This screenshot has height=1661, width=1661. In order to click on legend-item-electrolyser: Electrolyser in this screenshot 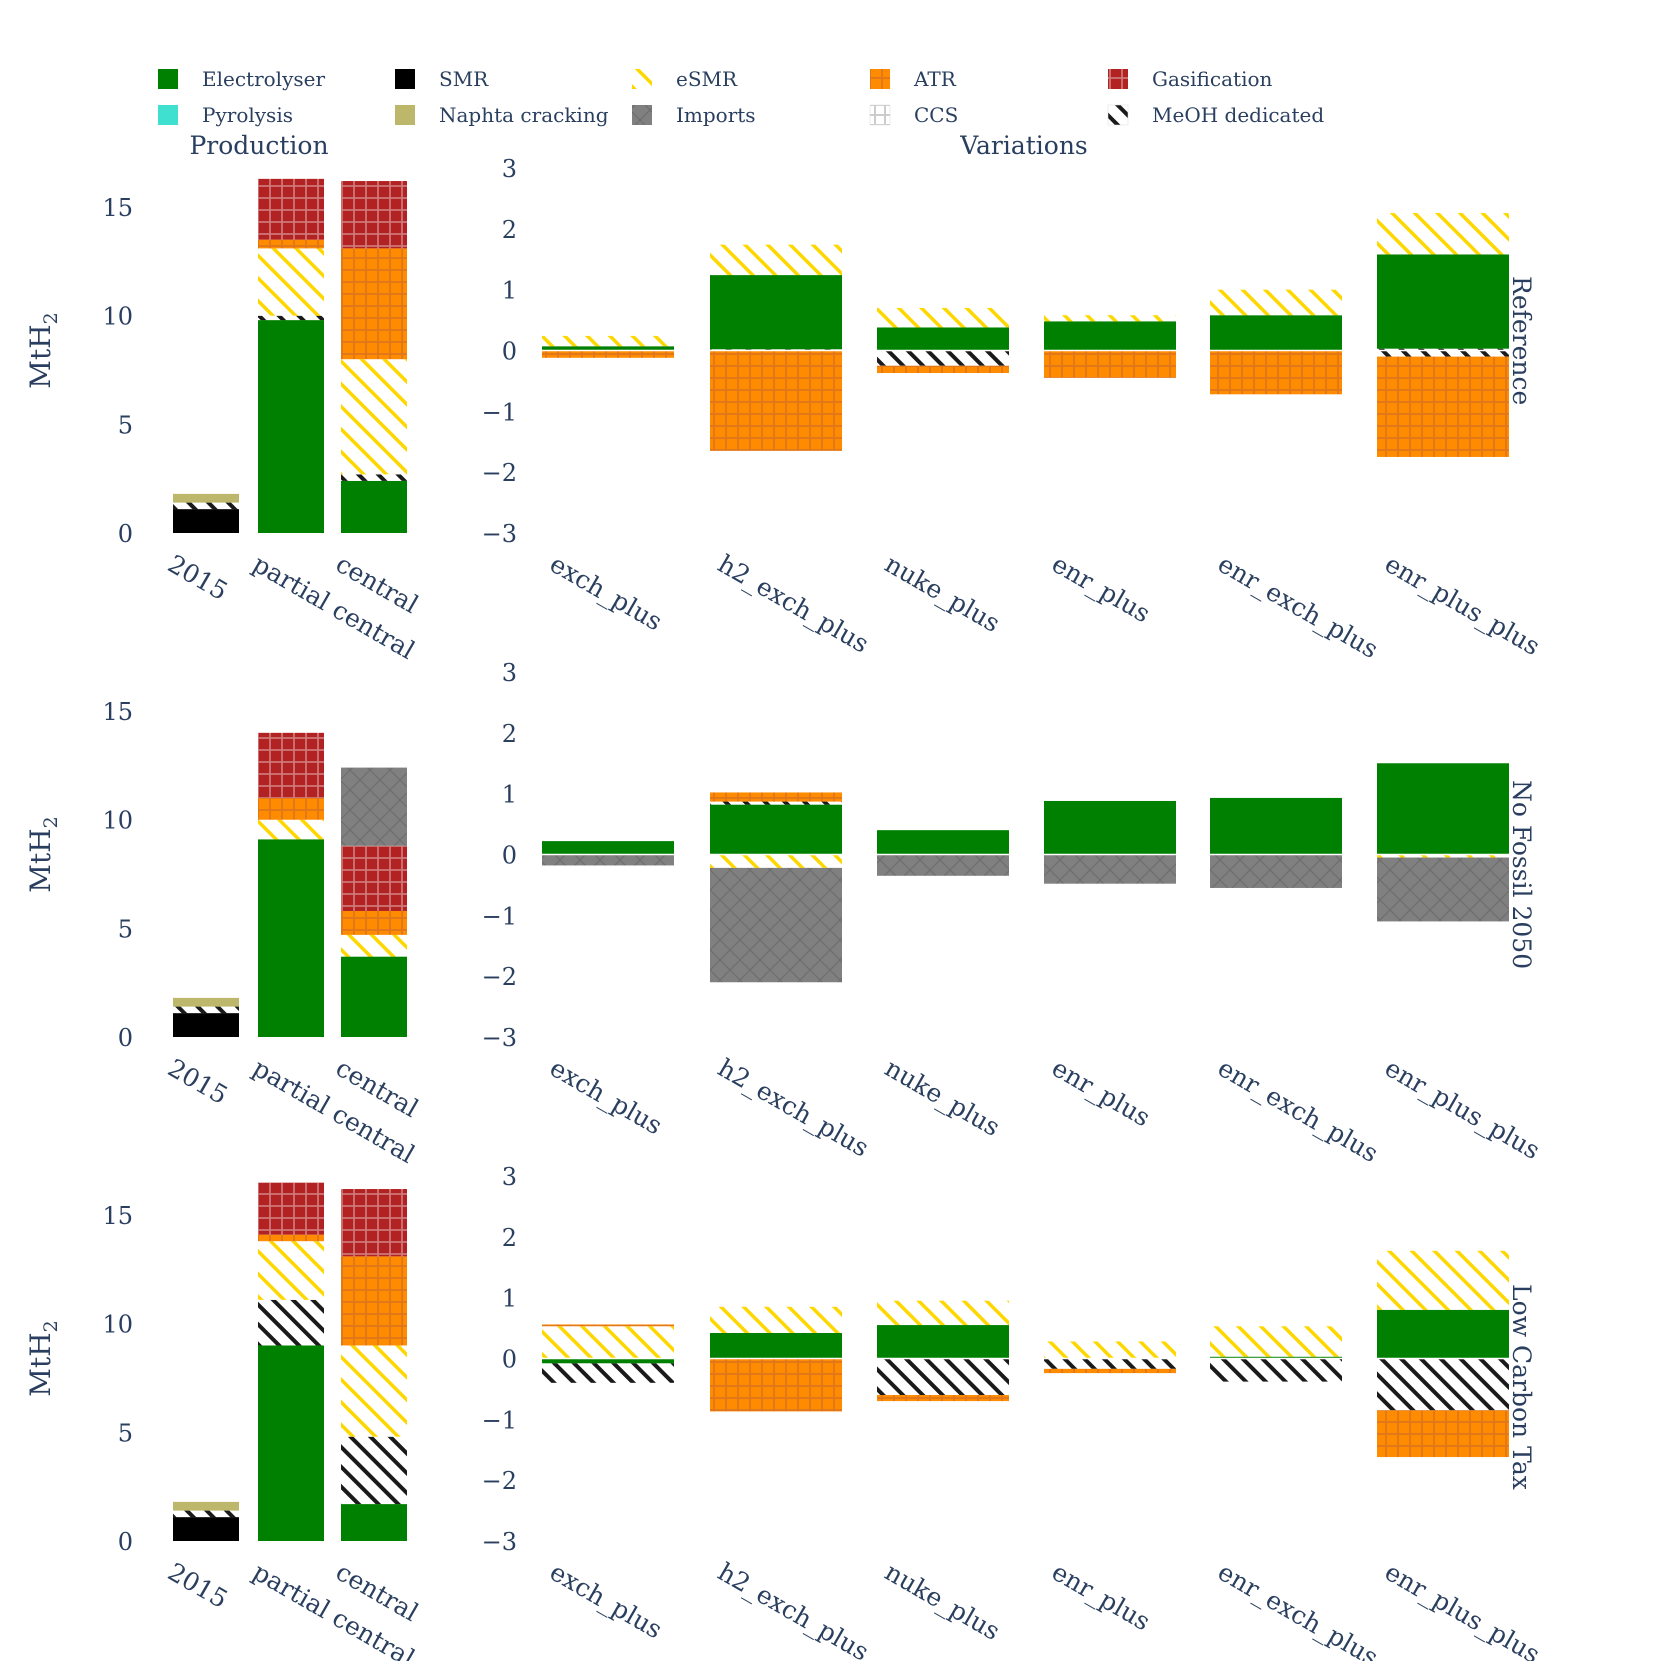, I will do `click(241, 79)`.